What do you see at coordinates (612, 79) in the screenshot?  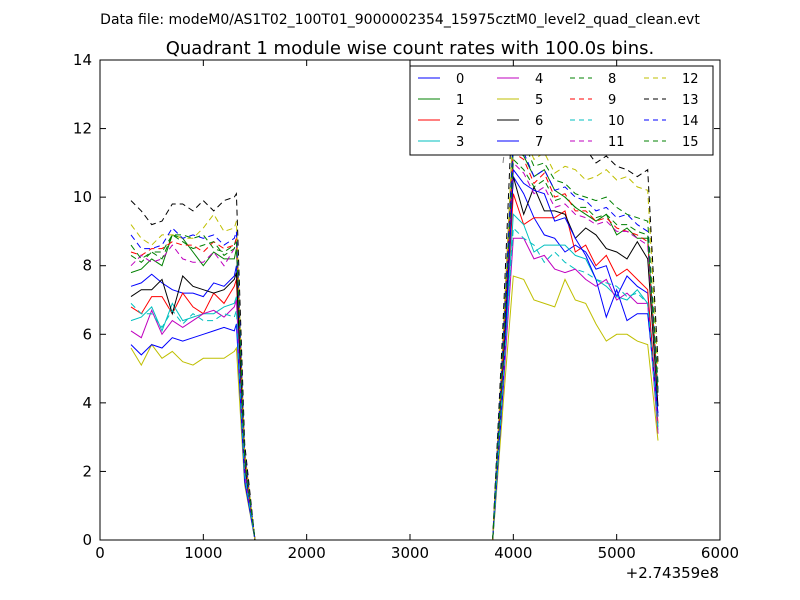 I see `legend-label-8: 8` at bounding box center [612, 79].